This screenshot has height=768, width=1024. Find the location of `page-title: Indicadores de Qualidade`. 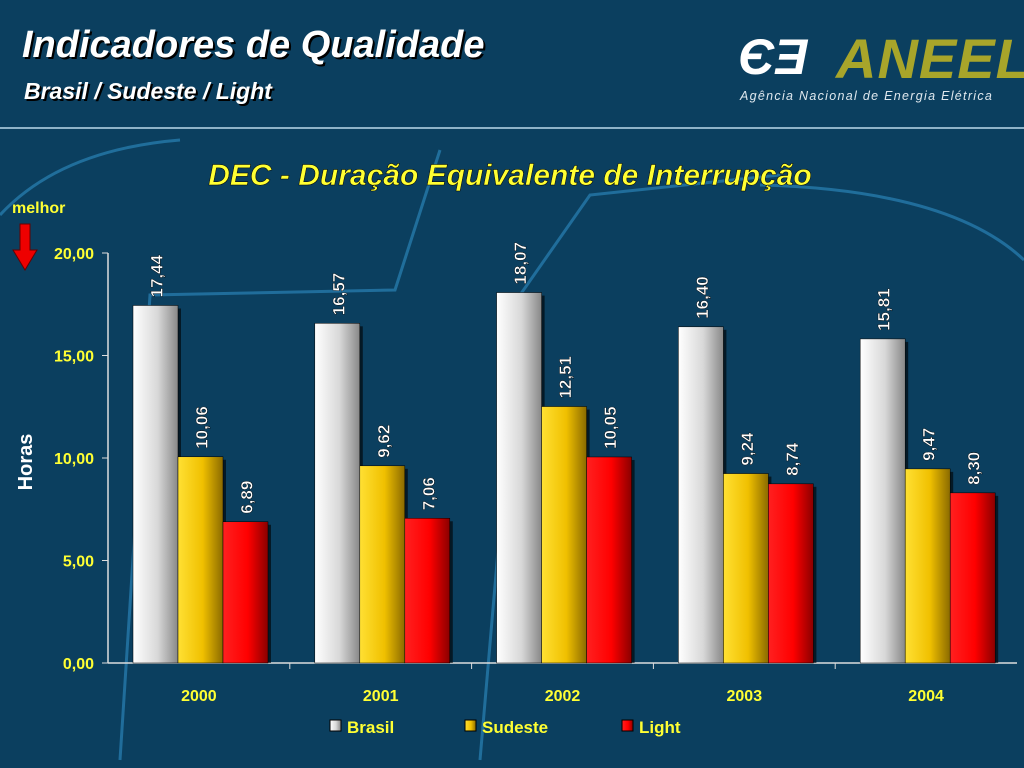

page-title: Indicadores de Qualidade is located at coordinates (253, 45).